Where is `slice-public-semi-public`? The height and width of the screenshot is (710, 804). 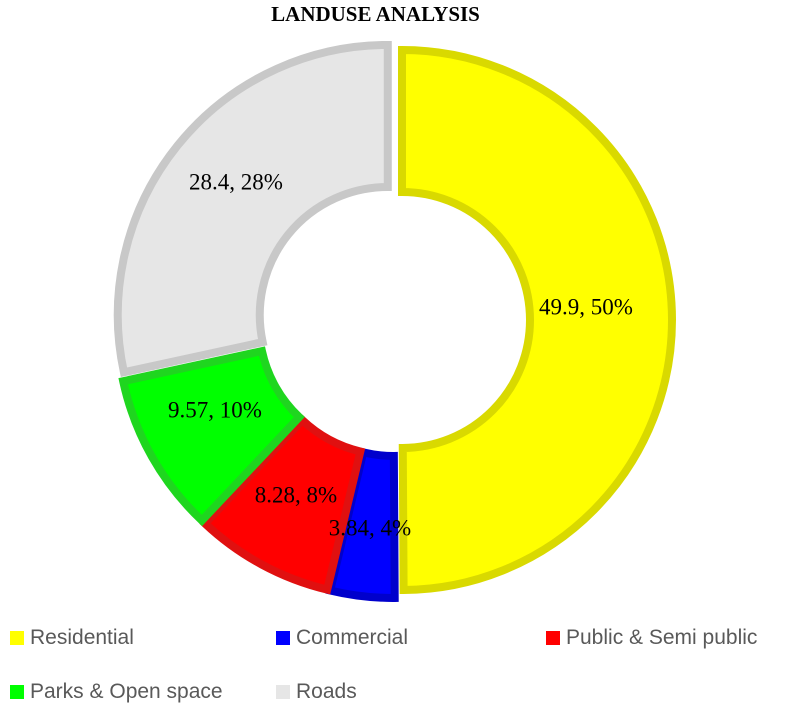
slice-public-semi-public is located at coordinates (282, 504).